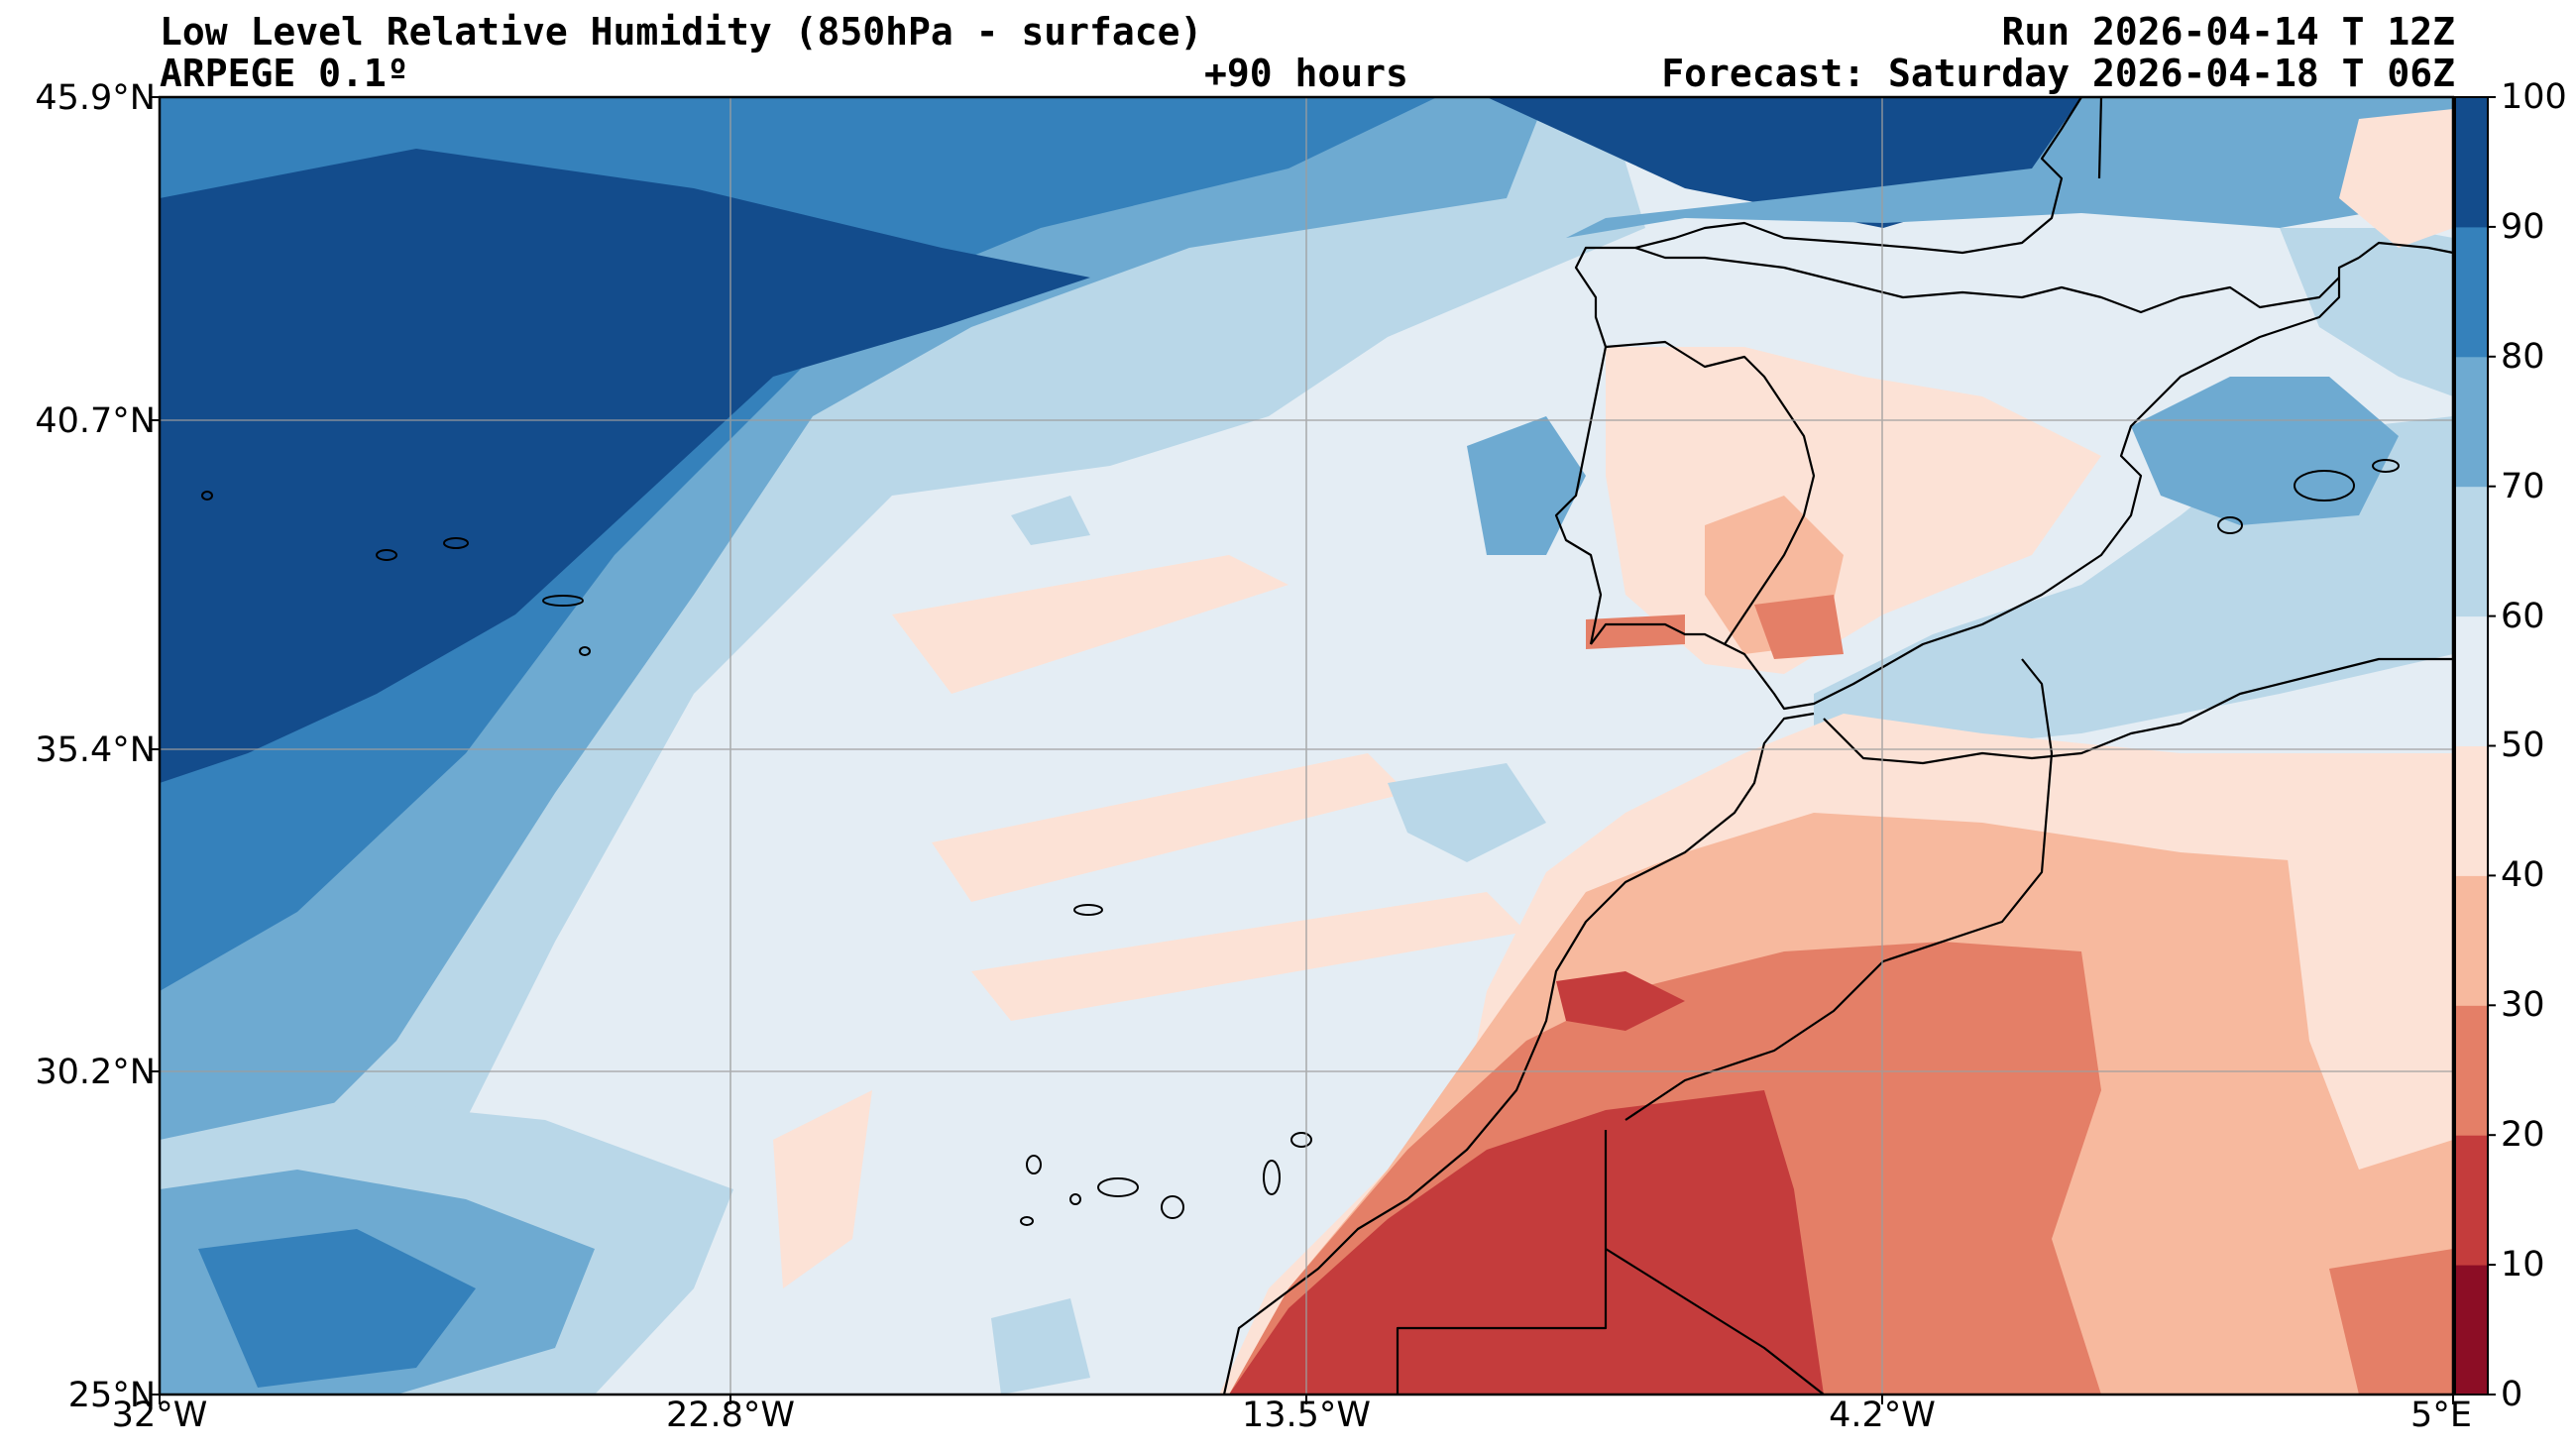  What do you see at coordinates (2138, 711) in the screenshot?
I see `coast-north-africa` at bounding box center [2138, 711].